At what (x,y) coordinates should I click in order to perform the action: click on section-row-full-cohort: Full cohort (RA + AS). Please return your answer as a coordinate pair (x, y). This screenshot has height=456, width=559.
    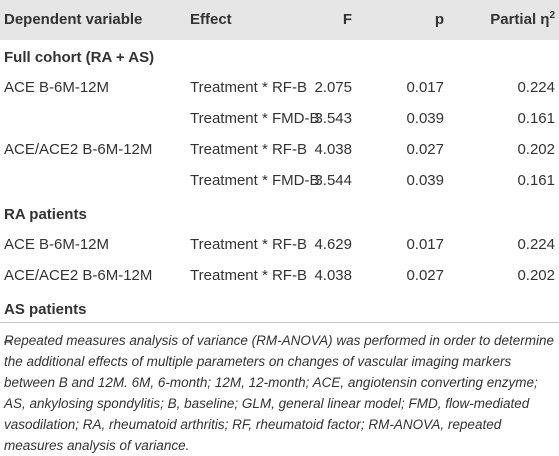
    Looking at the image, I should click on (279, 56).